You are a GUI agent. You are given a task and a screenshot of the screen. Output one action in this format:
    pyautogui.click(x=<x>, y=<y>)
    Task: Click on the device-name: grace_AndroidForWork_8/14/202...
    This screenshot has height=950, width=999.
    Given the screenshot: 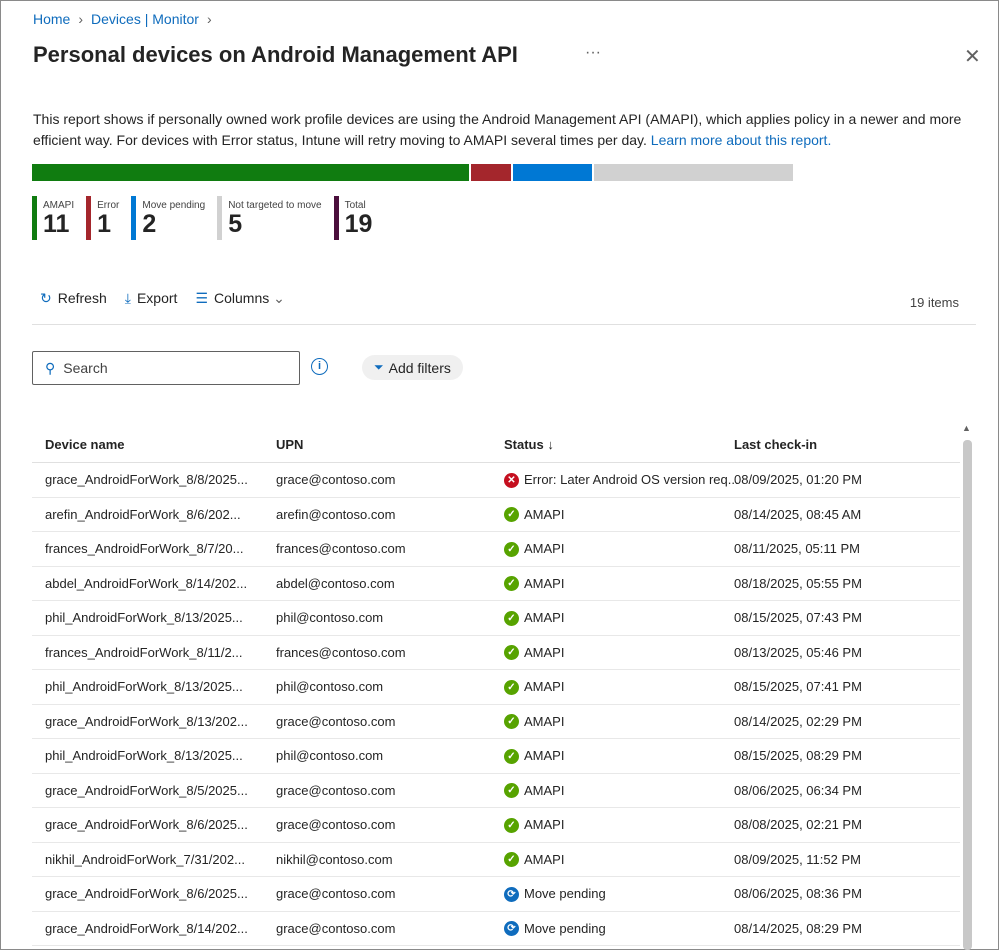 What is the action you would take?
    pyautogui.click(x=146, y=928)
    